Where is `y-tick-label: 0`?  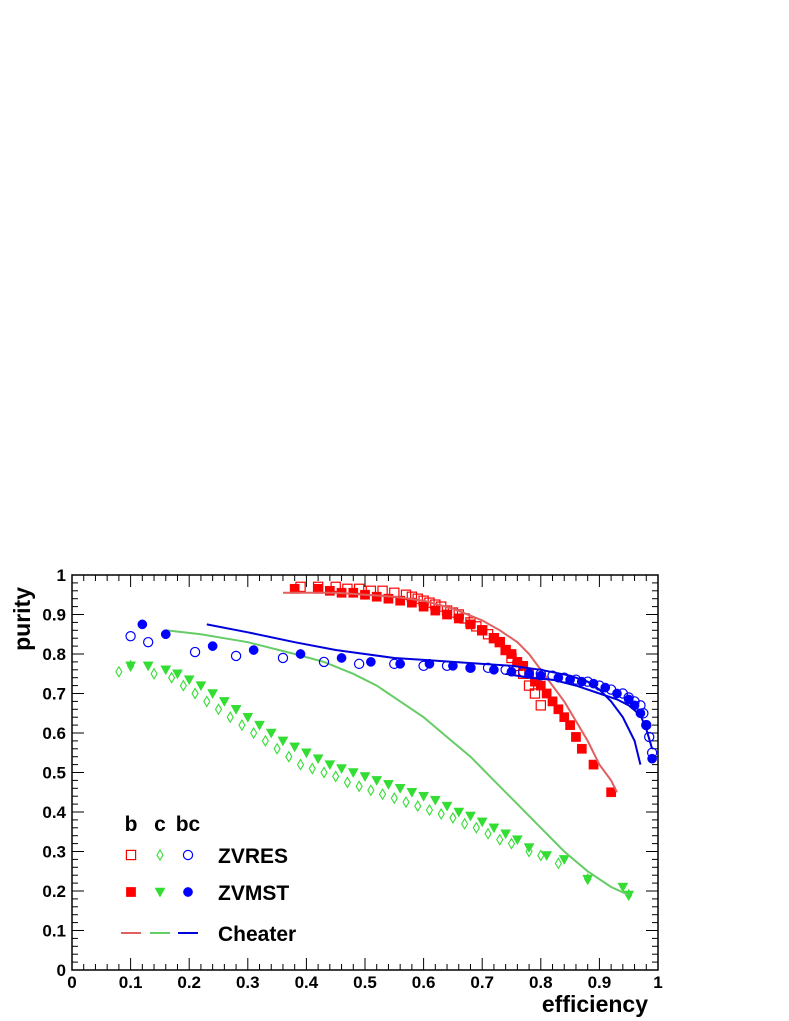
y-tick-label: 0 is located at coordinates (61, 970).